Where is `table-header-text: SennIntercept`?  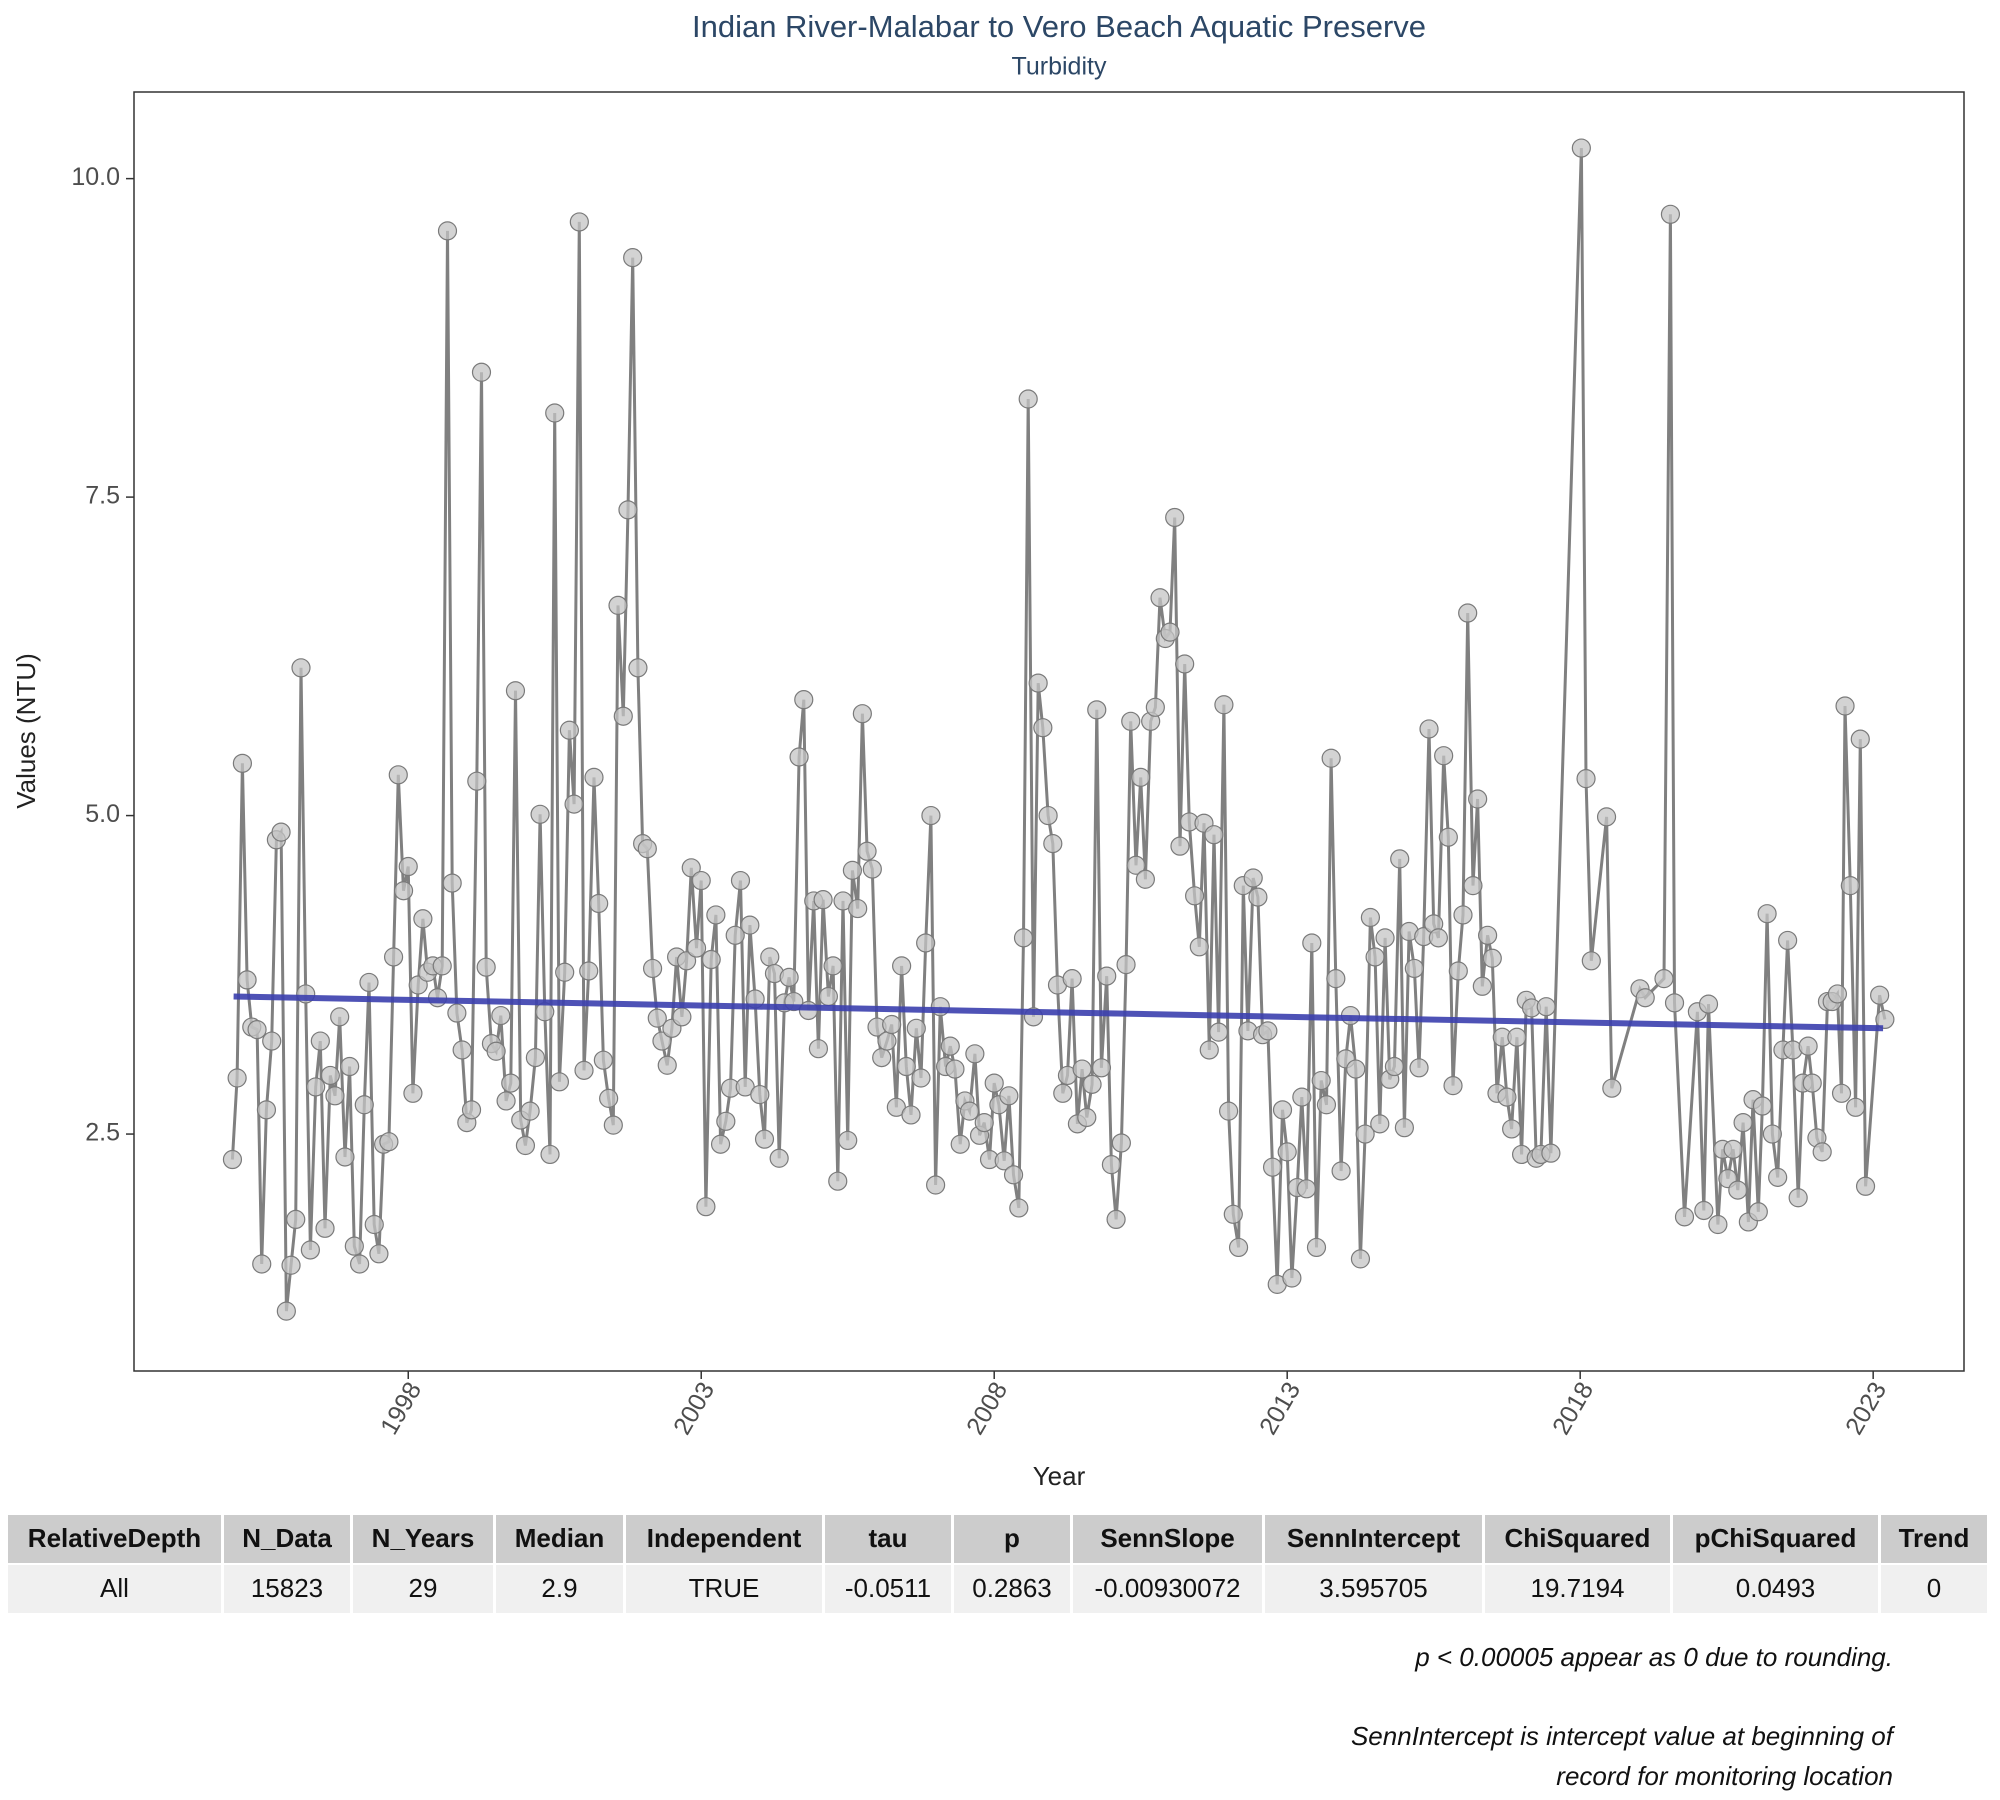
table-header-text: SennIntercept is located at coordinates (1374, 1538).